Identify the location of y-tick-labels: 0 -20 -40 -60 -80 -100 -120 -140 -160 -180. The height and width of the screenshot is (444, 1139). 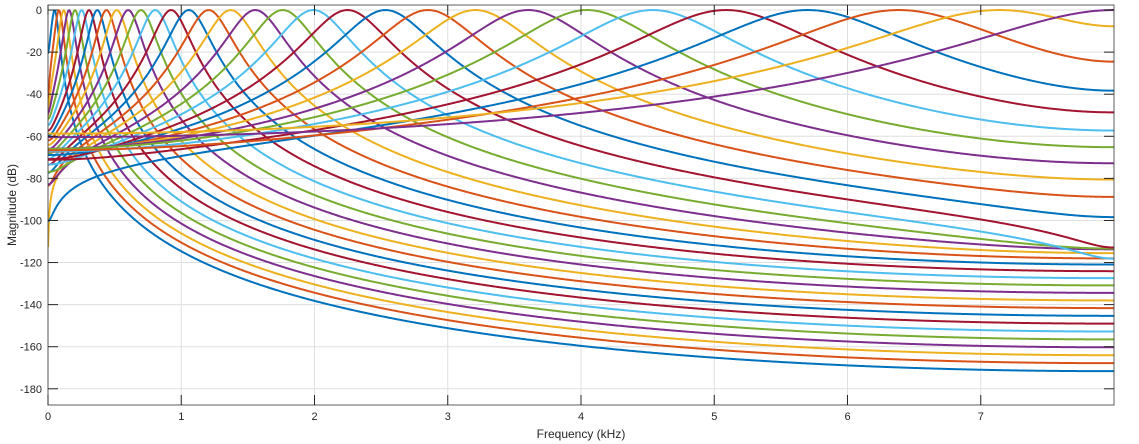
(31, 200).